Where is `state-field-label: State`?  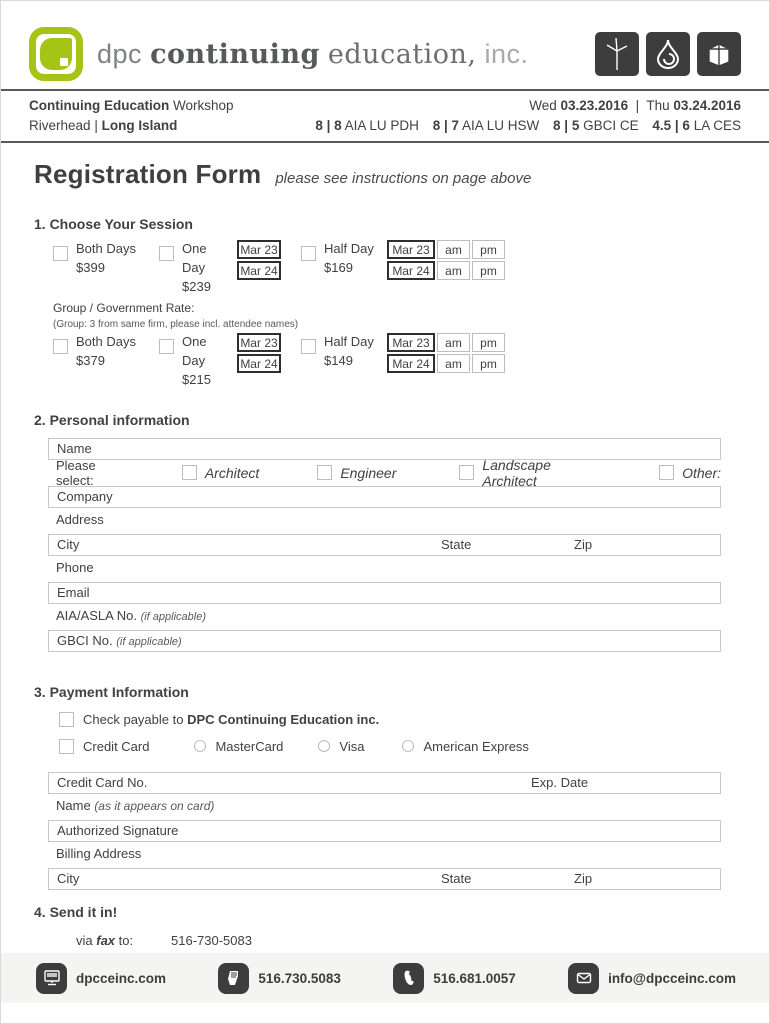
state-field-label: State is located at coordinates (456, 544).